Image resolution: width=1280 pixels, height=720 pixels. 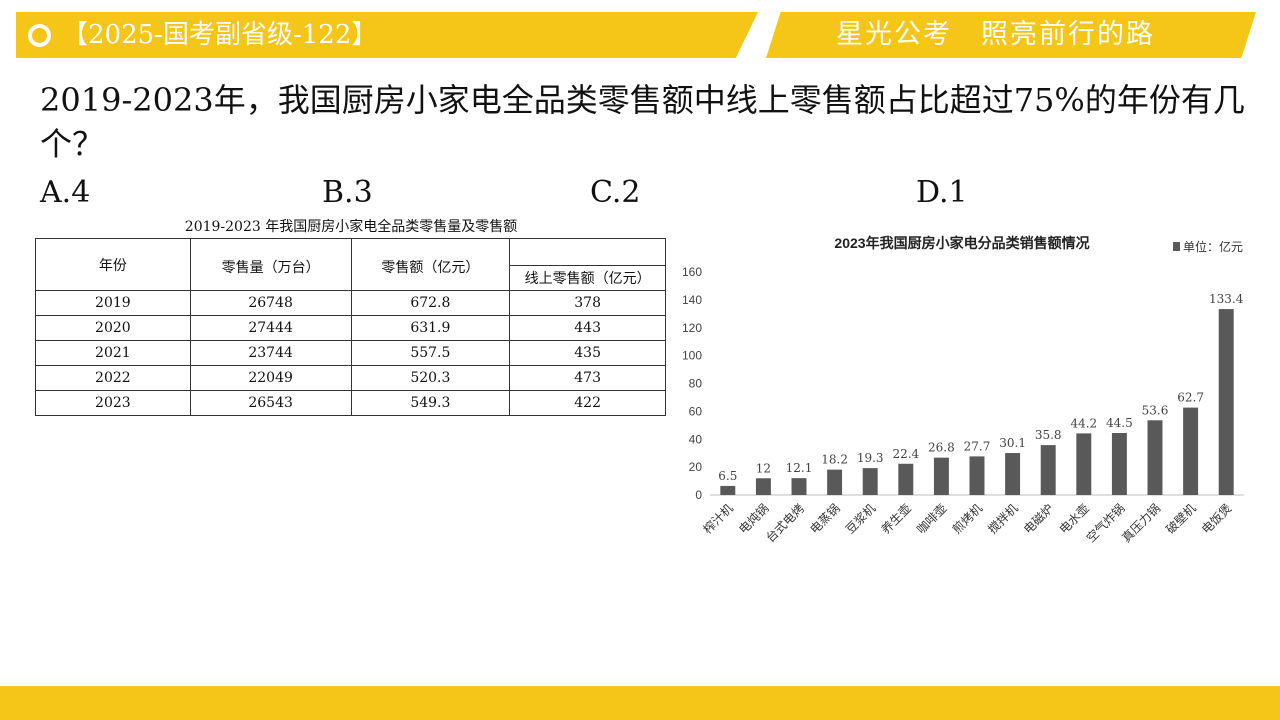 I want to click on table-row: 2019 26748 672.8 378, so click(x=350, y=303).